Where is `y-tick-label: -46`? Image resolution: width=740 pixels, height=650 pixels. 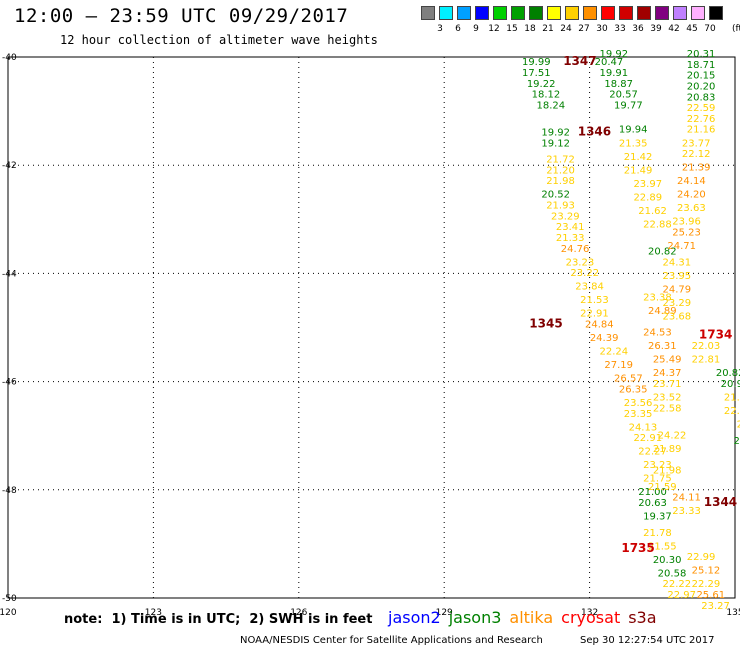 y-tick-label: -46 is located at coordinates (9, 383).